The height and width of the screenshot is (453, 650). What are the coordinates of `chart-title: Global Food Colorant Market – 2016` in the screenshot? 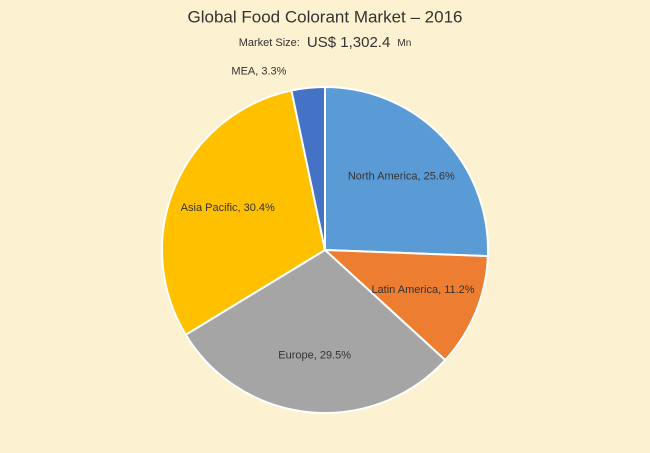 It's located at (325, 16).